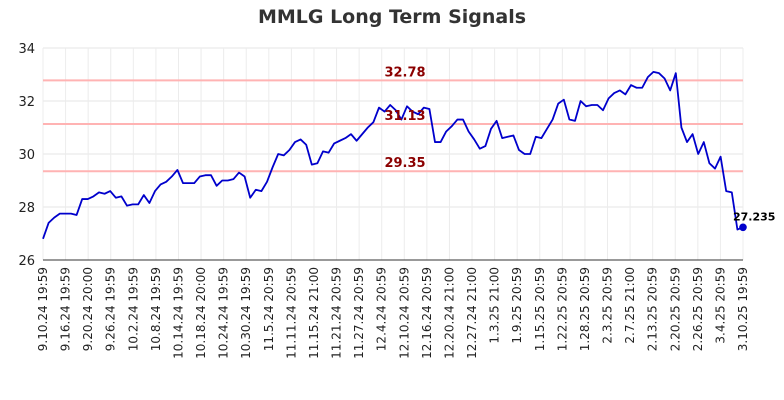 The height and width of the screenshot is (400, 784). Describe the element at coordinates (404, 313) in the screenshot. I see `x-tick-label: 12.10.24 20:59` at that location.